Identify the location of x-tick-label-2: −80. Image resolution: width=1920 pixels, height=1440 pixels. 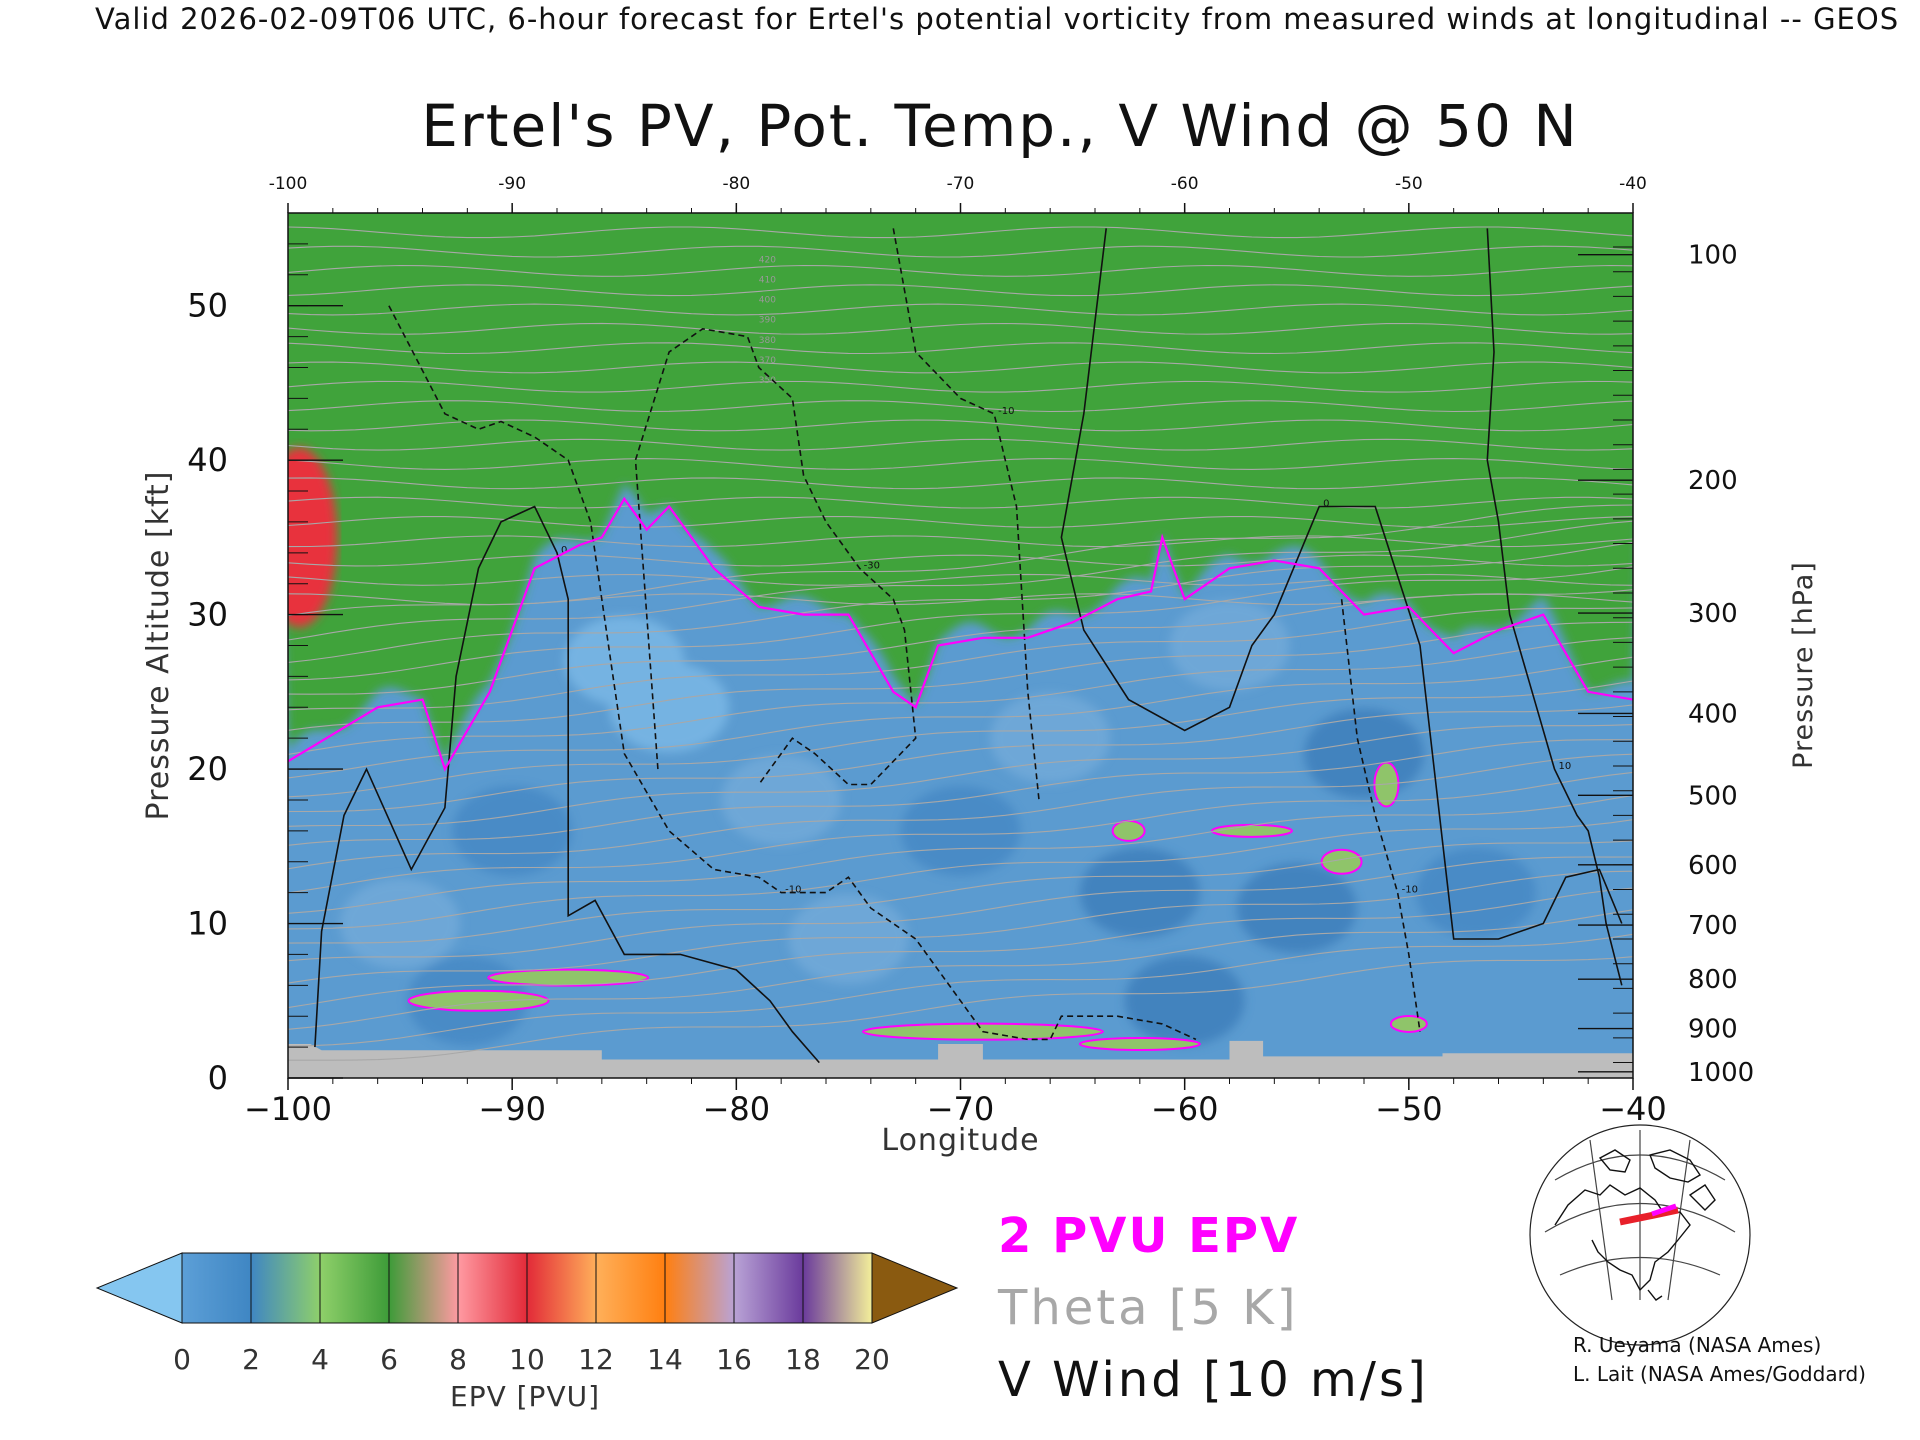
(737, 1109).